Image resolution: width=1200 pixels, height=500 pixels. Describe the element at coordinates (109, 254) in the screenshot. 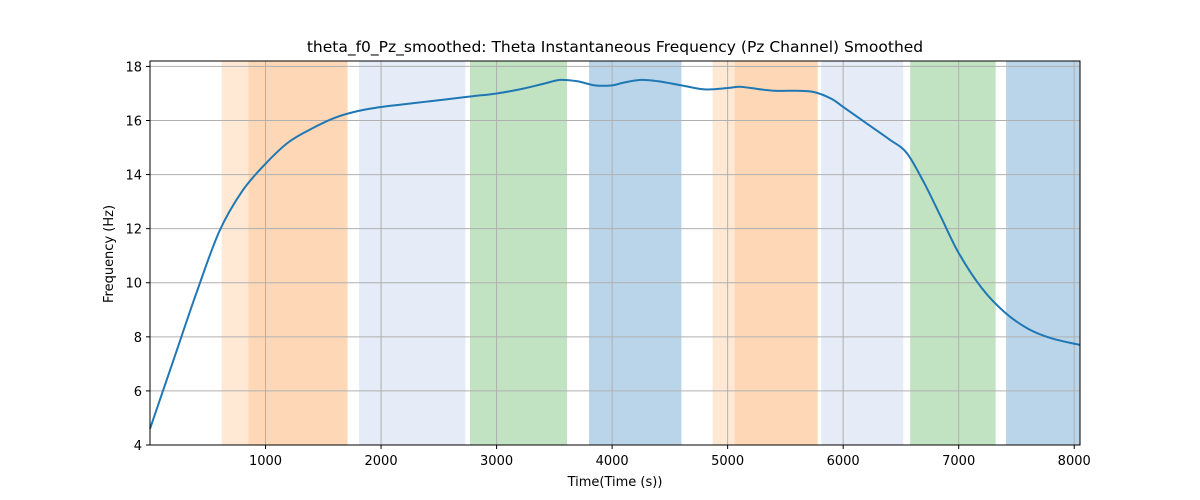

I see `y-axis-label: Frequency (Hz)` at that location.